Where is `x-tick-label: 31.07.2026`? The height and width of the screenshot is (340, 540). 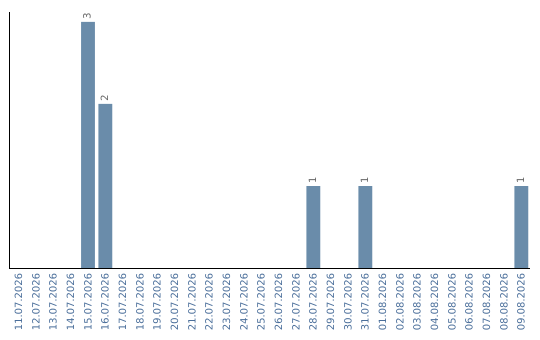 x-tick-label: 31.07.2026 is located at coordinates (366, 301).